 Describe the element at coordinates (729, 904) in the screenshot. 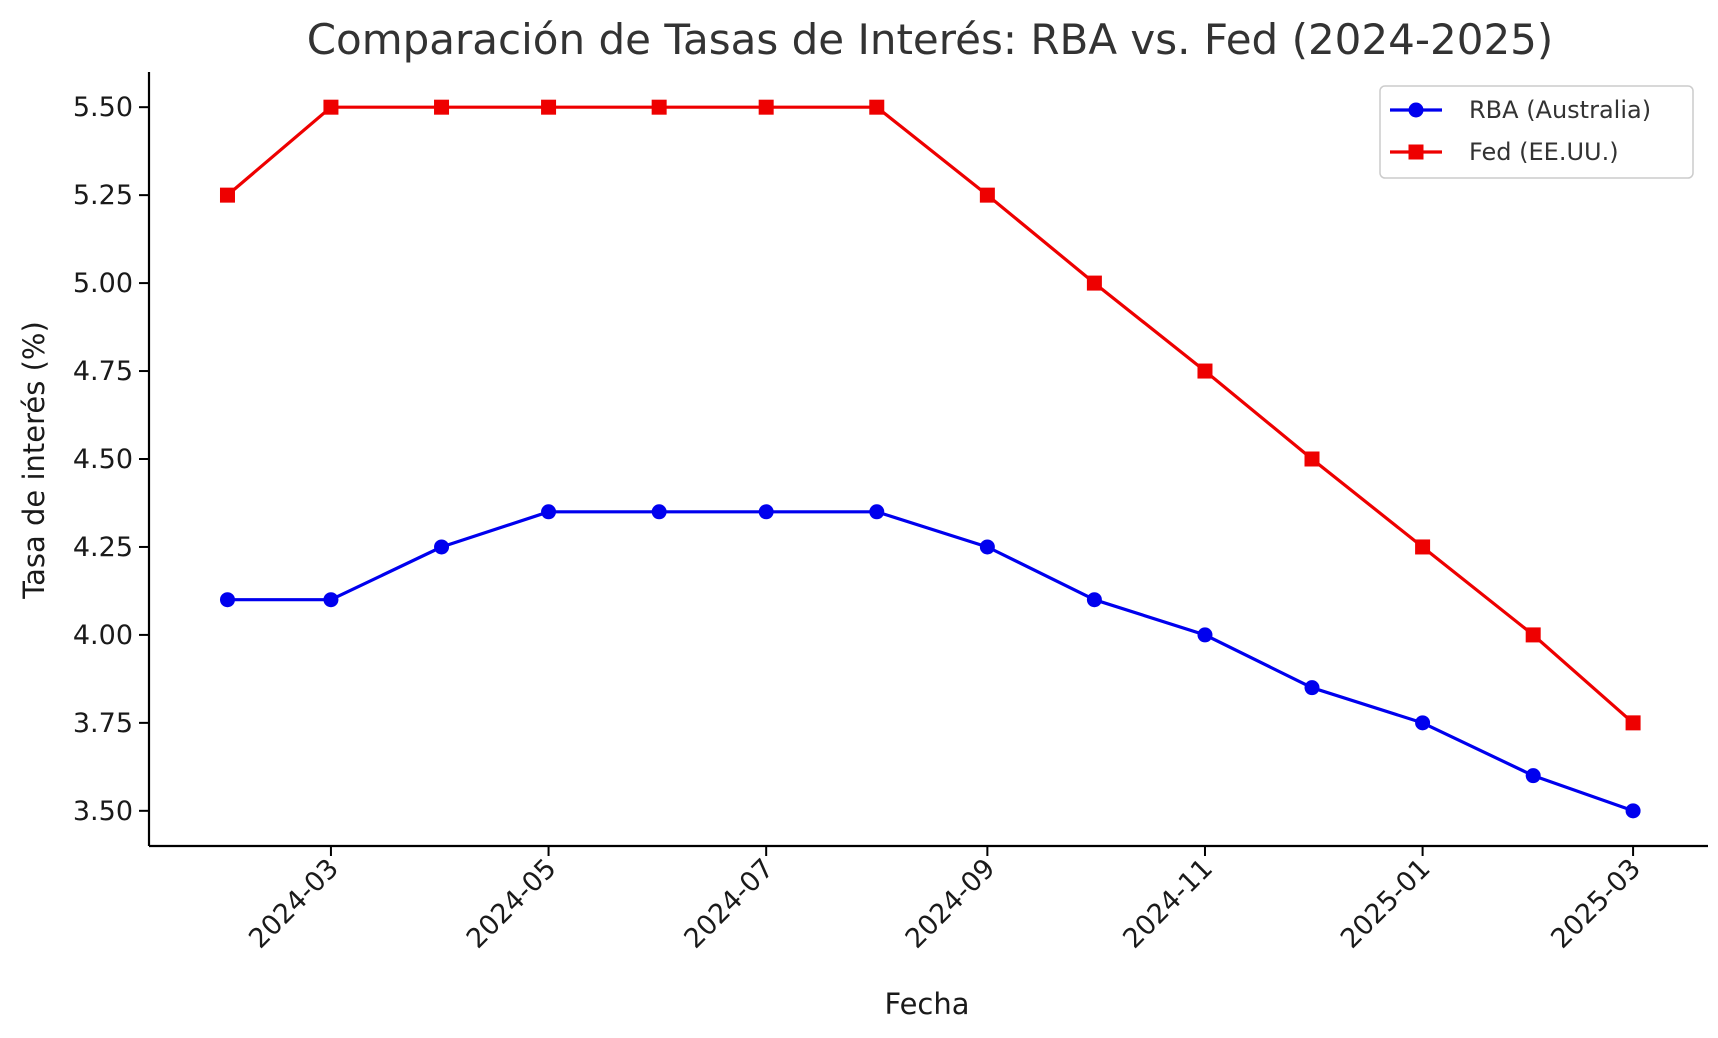

I see `x-tick-label: 2024-07` at that location.